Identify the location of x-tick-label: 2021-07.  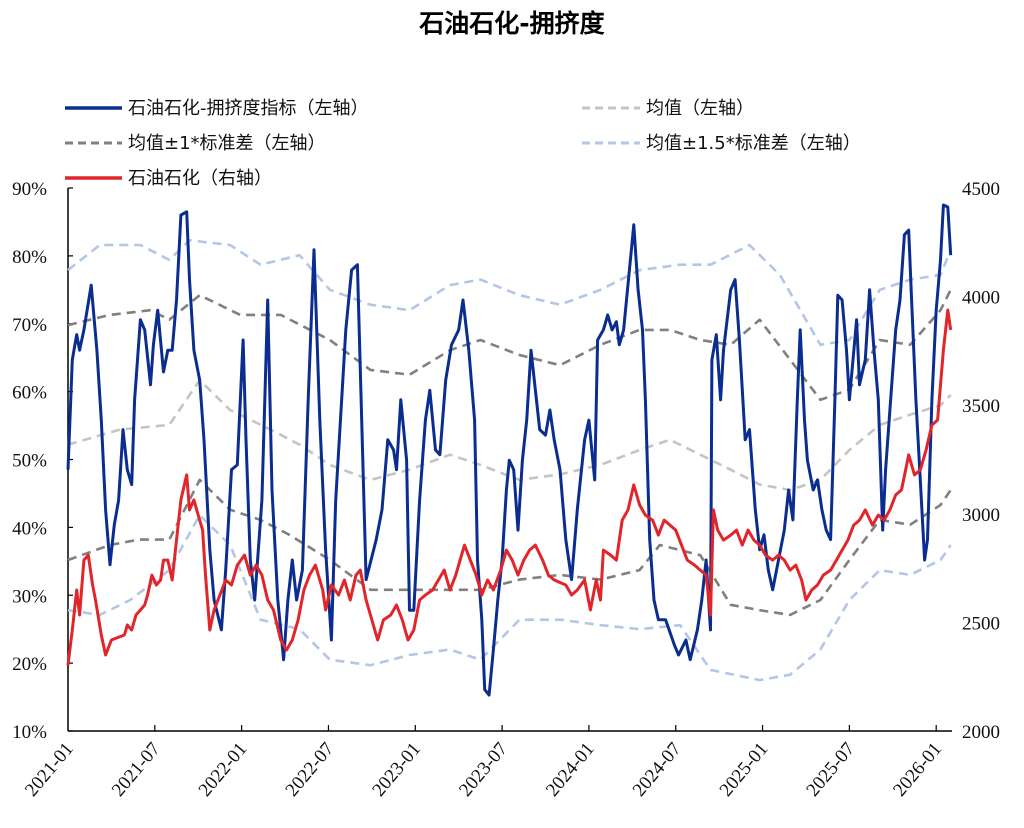
(136, 770).